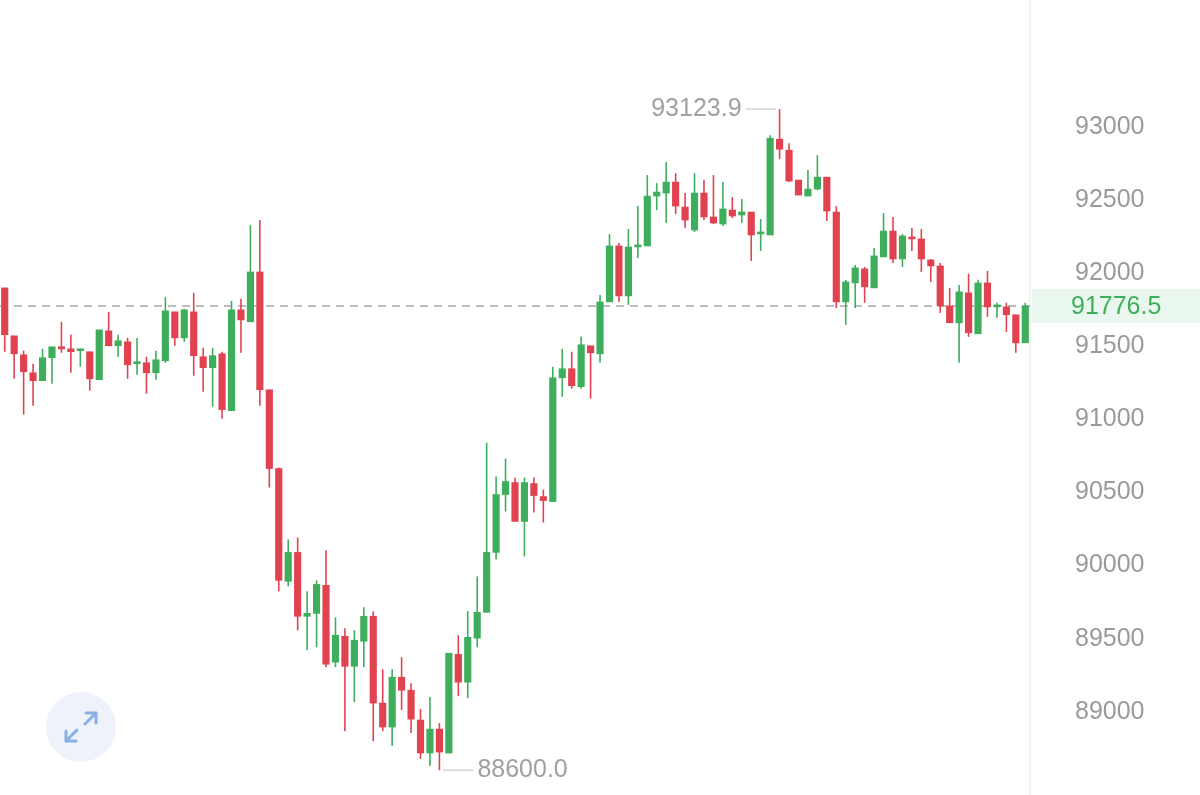 The width and height of the screenshot is (1200, 795). Describe the element at coordinates (1110, 709) in the screenshot. I see `y-tick-label: 89000` at that location.